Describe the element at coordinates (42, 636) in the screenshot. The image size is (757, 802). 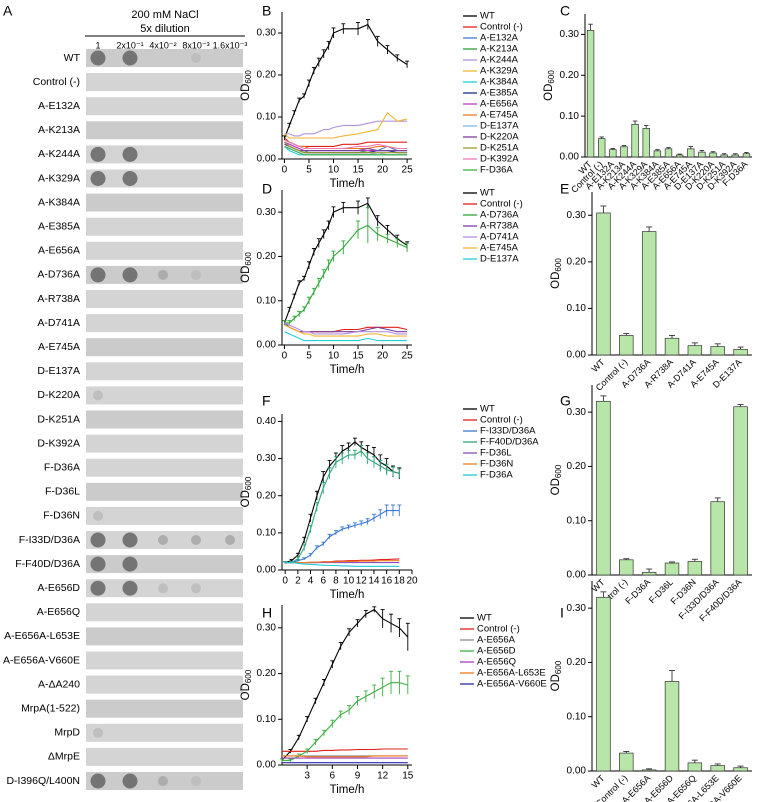
I see `strain-label: A-E656A-L653E` at that location.